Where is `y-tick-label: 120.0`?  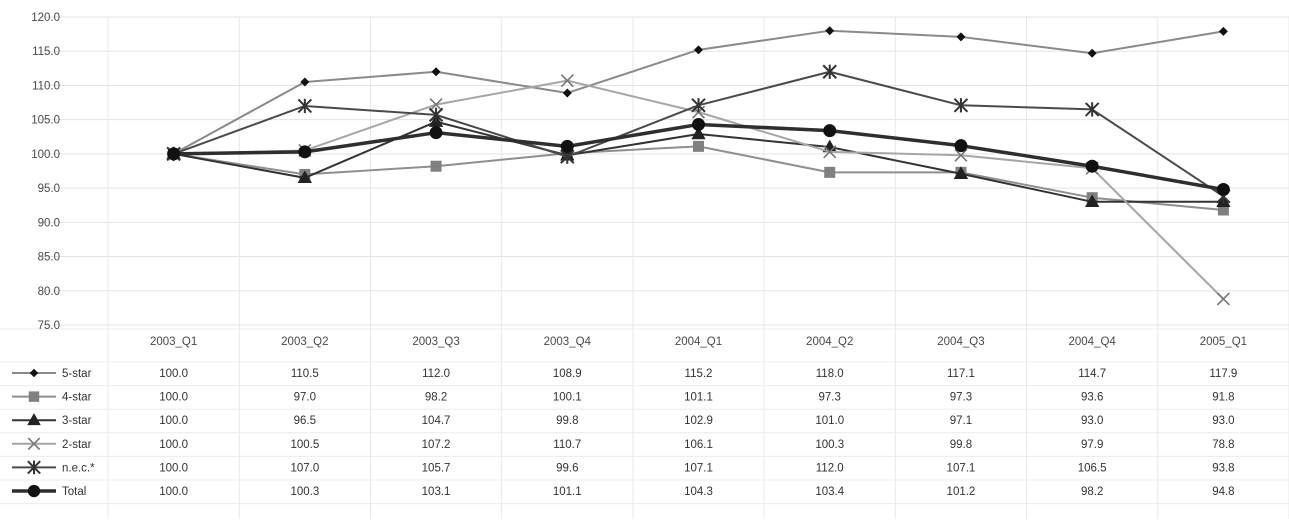 y-tick-label: 120.0 is located at coordinates (45, 18).